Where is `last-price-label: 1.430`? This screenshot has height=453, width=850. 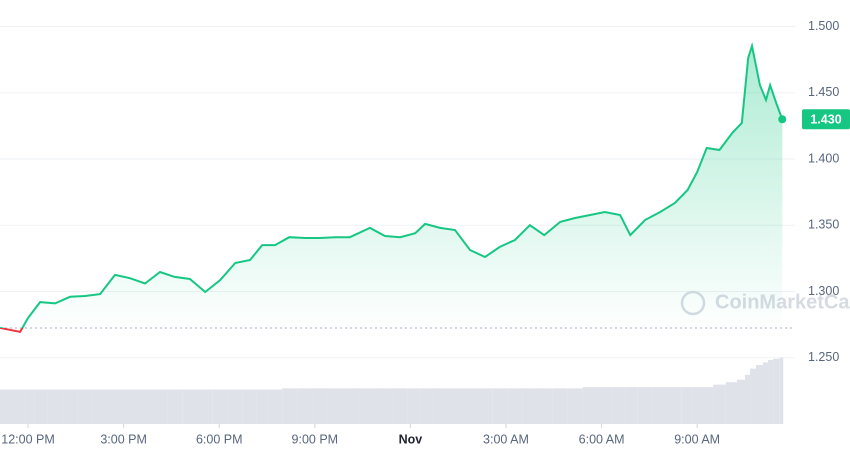
last-price-label: 1.430 is located at coordinates (825, 120).